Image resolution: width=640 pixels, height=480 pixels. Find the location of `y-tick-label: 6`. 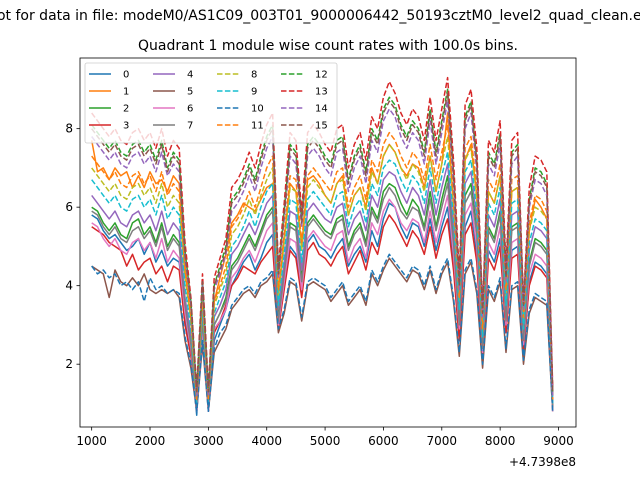

y-tick-label: 6 is located at coordinates (69, 207).